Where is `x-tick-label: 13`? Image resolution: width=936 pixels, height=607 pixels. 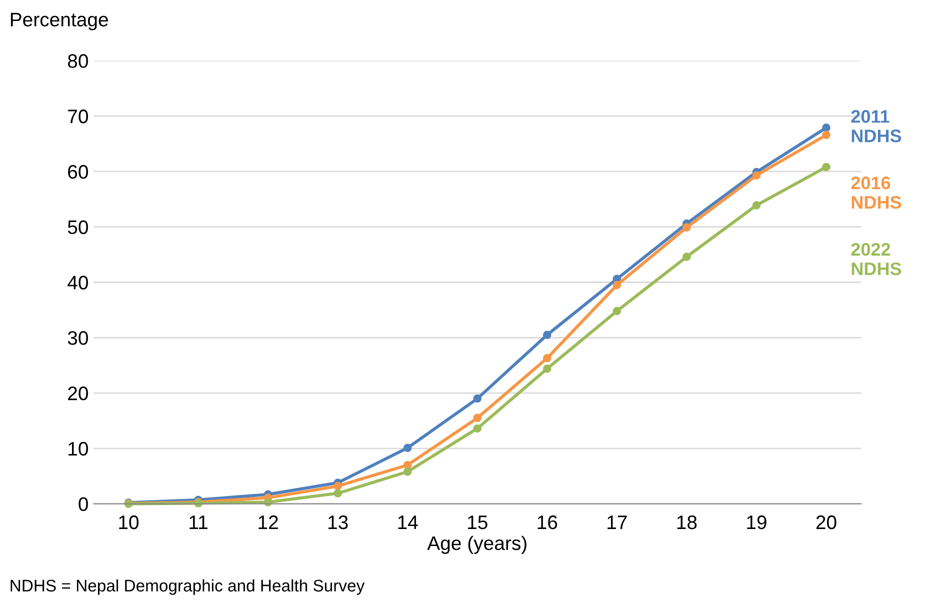
x-tick-label: 13 is located at coordinates (338, 522).